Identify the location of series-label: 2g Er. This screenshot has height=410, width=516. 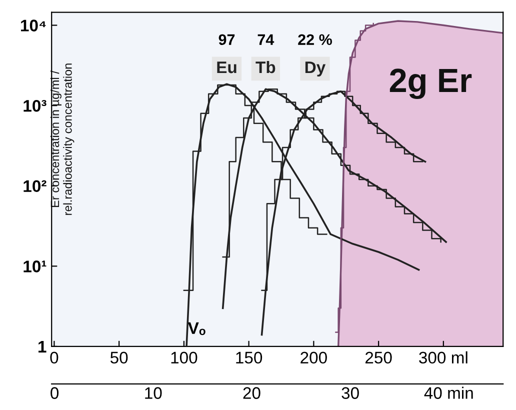
(431, 84).